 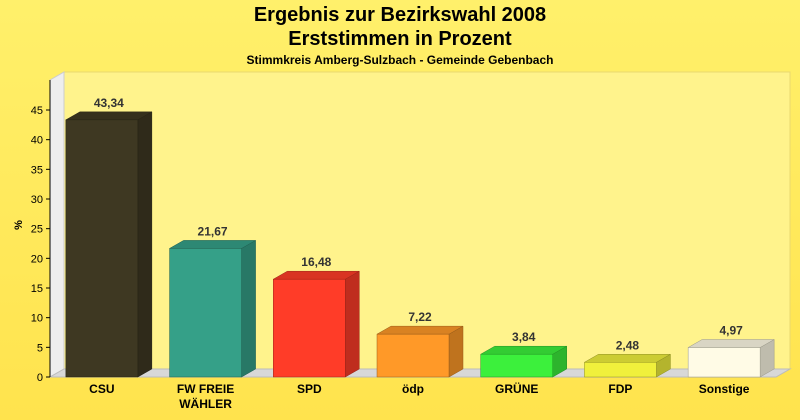 What do you see at coordinates (516, 388) in the screenshot?
I see `x-tick-label: GRÜNE` at bounding box center [516, 388].